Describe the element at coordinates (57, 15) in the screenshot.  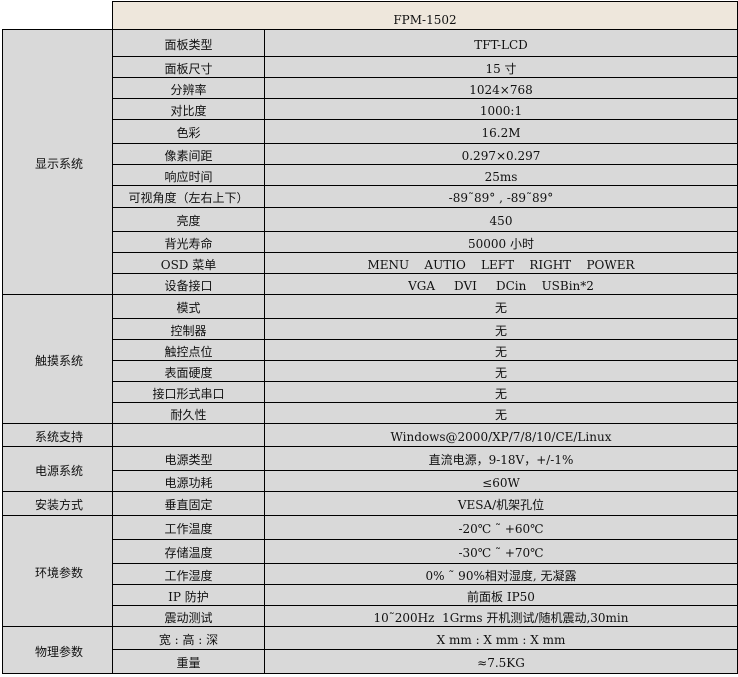
I see `blank-corner` at that location.